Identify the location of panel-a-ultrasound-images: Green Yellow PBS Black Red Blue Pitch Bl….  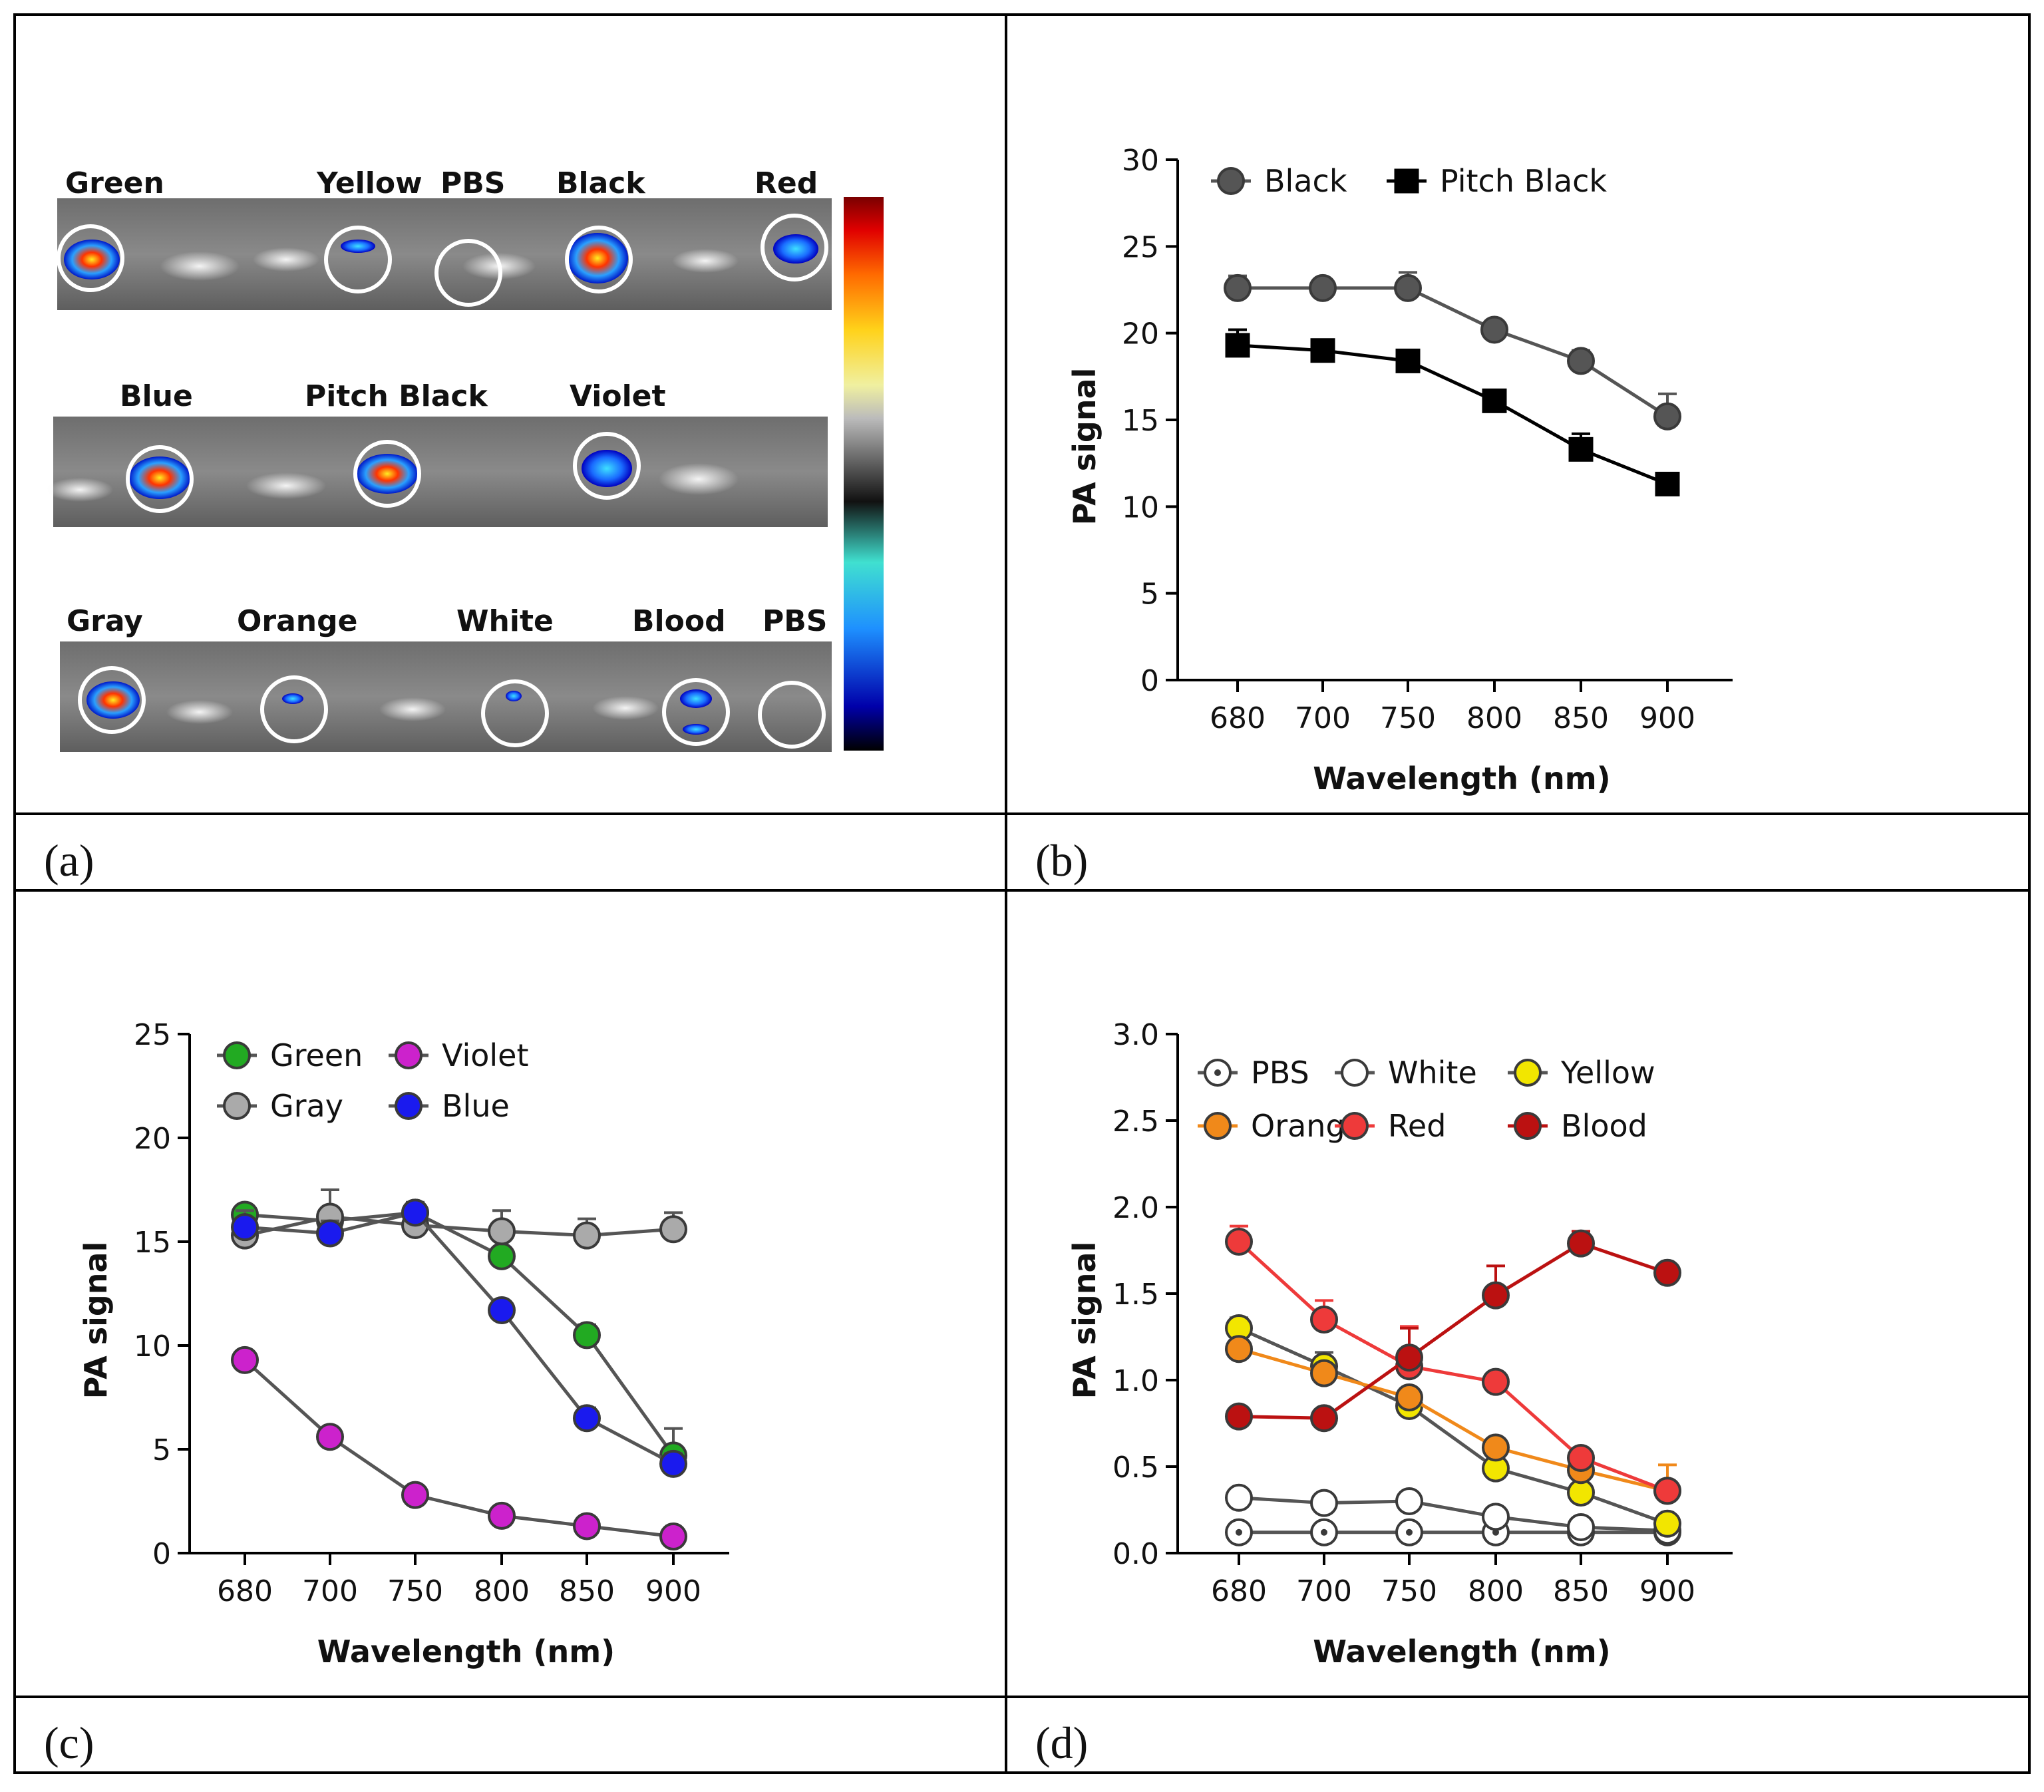
(466, 459).